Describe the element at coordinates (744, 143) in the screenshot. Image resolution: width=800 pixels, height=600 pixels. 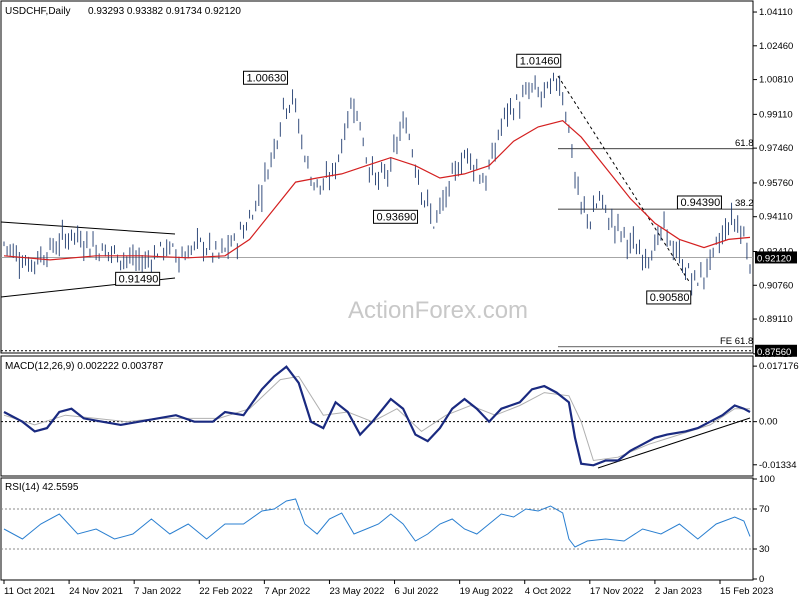
I see `fib-retracement-label: 61.8` at that location.